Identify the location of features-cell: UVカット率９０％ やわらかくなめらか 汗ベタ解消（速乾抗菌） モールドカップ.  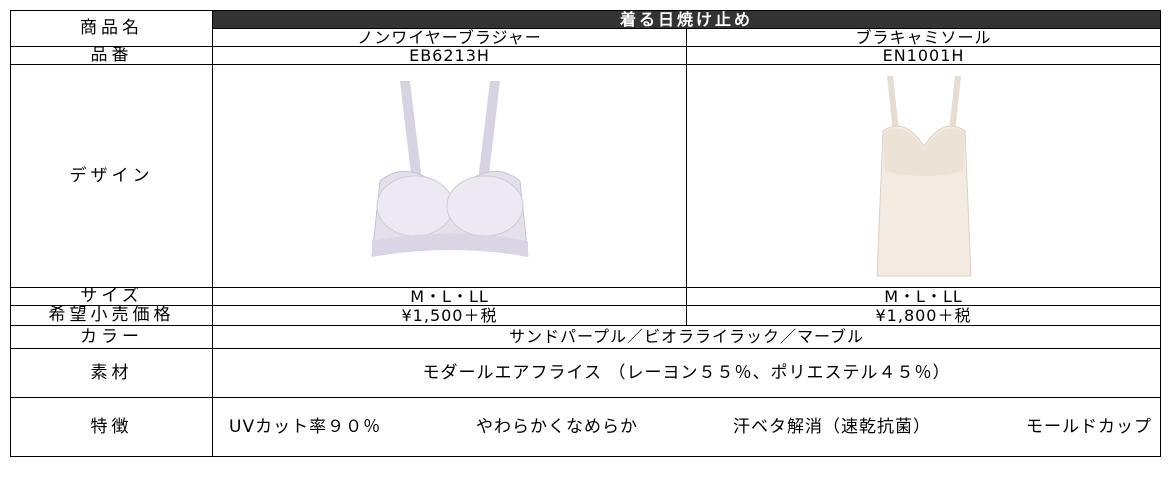
(686, 427).